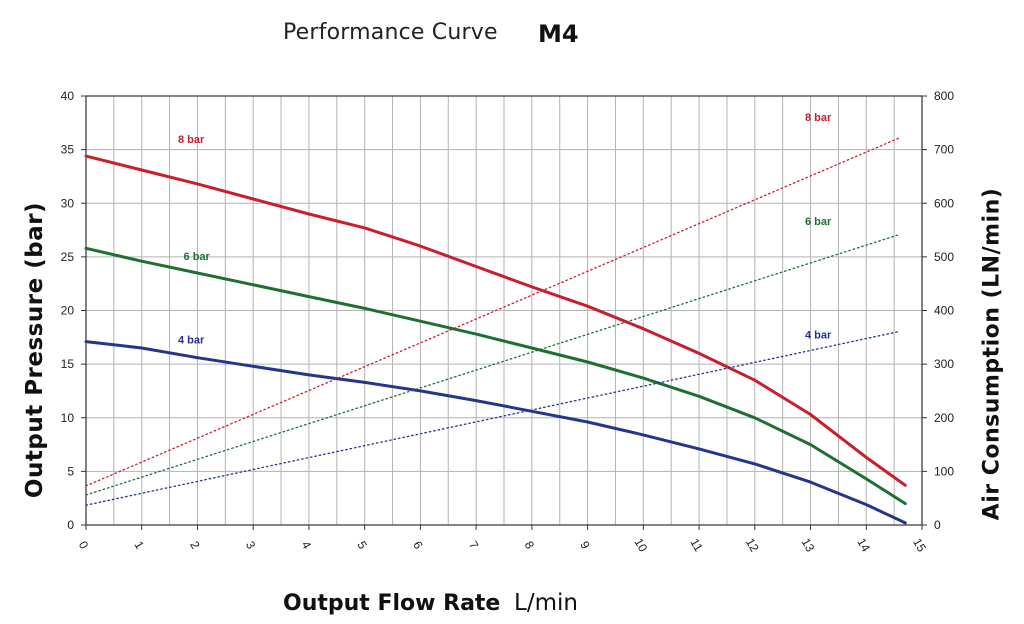  Describe the element at coordinates (944, 203) in the screenshot. I see `y2-tick-label: 600` at that location.